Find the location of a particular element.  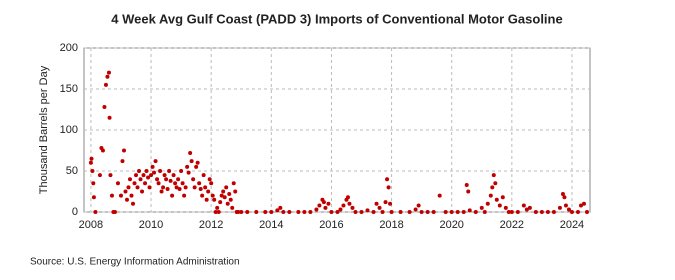

y-tick-label: 200 is located at coordinates (69, 48).